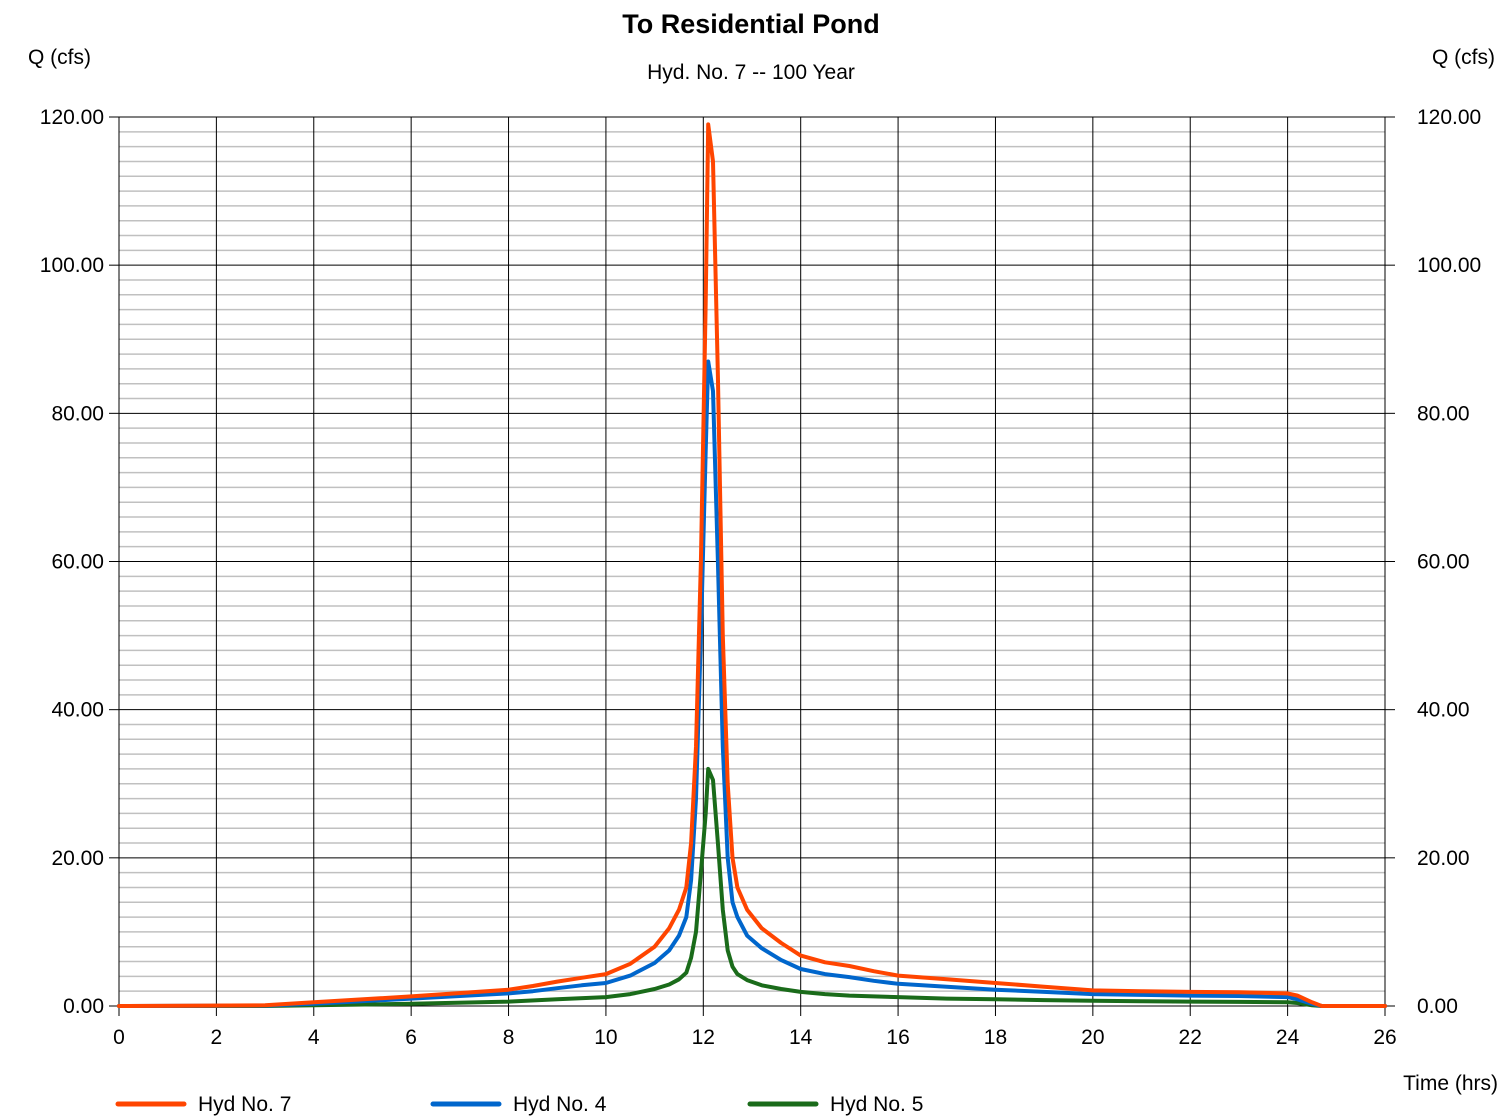 The height and width of the screenshot is (1116, 1505). I want to click on legend: Hyd No. 7 Hyd No. 4 Hyd No. 5, so click(519, 1104).